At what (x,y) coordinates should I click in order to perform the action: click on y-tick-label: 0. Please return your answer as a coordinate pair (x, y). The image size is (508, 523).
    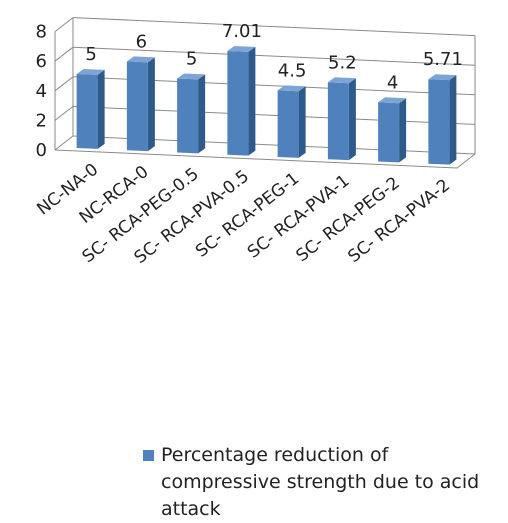
    Looking at the image, I should click on (41, 150).